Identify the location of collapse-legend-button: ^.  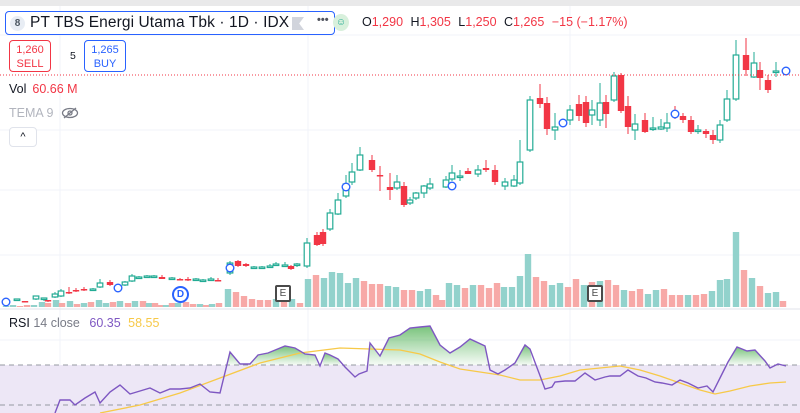
(23, 137).